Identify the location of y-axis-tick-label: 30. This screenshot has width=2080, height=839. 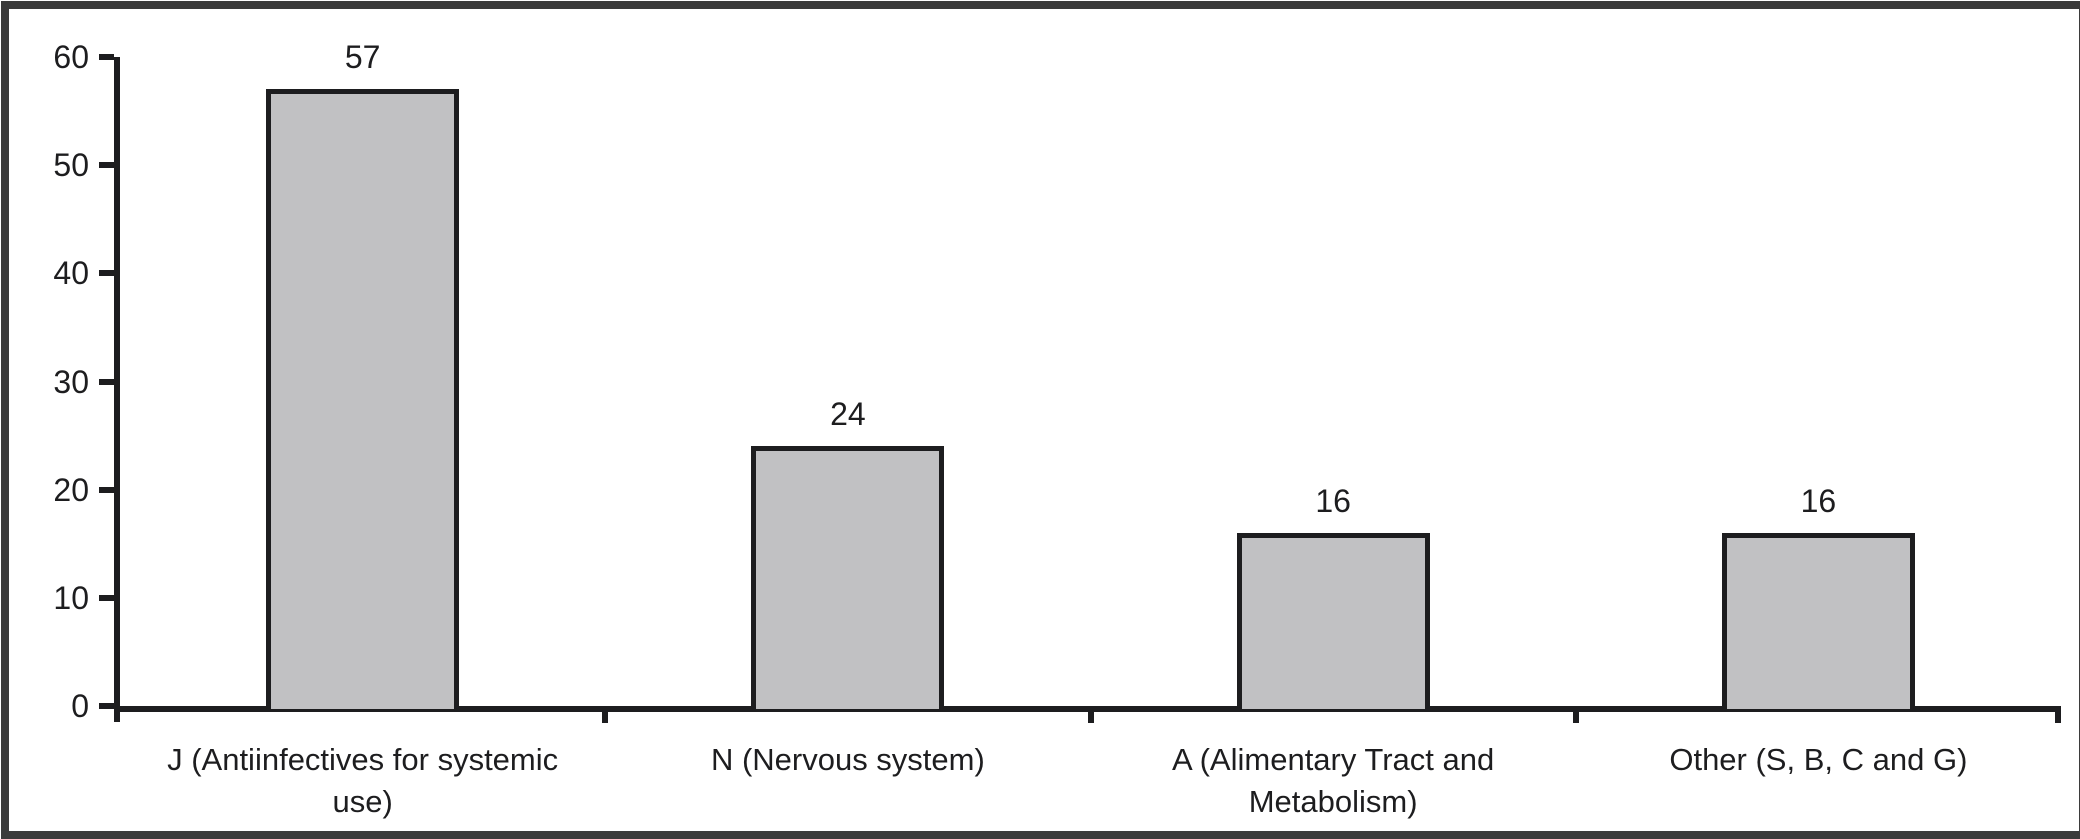
(71, 381).